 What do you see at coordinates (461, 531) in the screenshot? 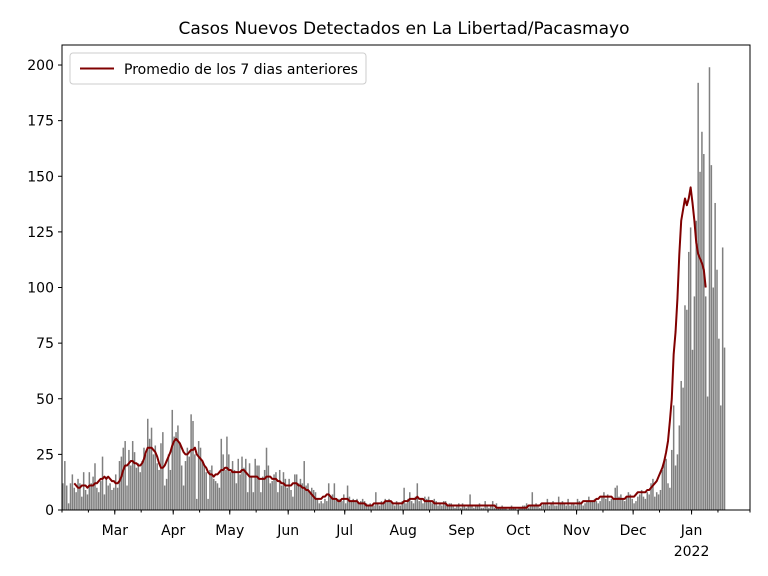
I see `x-tick-label: Sep` at bounding box center [461, 531].